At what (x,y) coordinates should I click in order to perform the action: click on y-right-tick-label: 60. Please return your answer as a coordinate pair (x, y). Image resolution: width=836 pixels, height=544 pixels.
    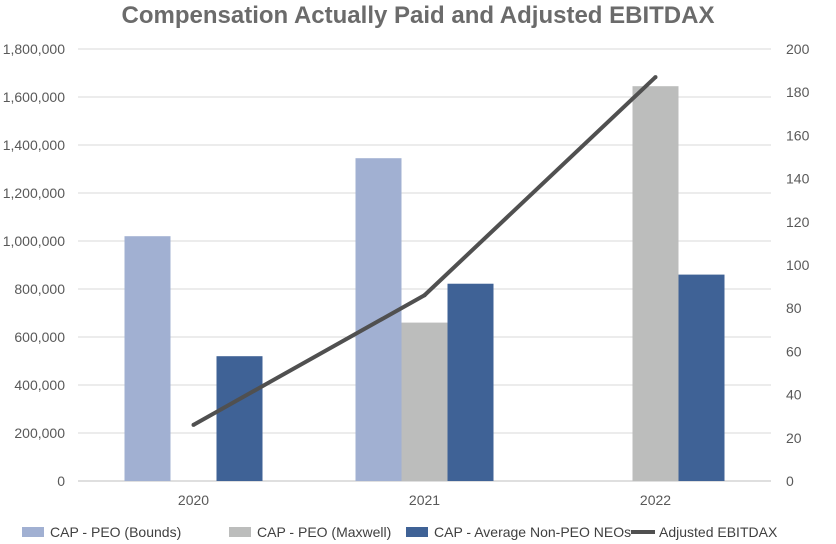
    Looking at the image, I should click on (794, 351).